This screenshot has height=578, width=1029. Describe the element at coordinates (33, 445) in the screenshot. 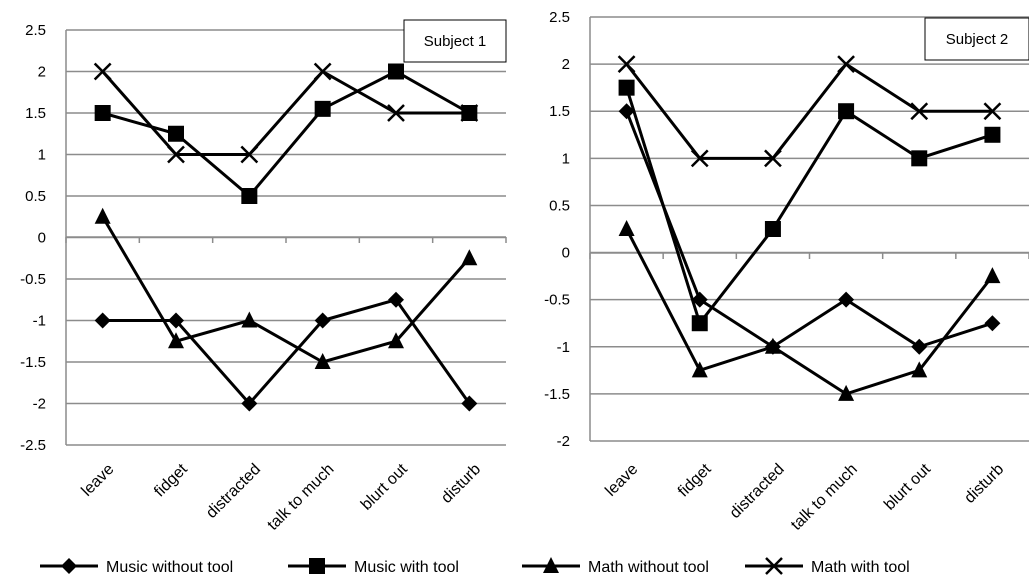

I see `y-tick-label: -2.5` at that location.